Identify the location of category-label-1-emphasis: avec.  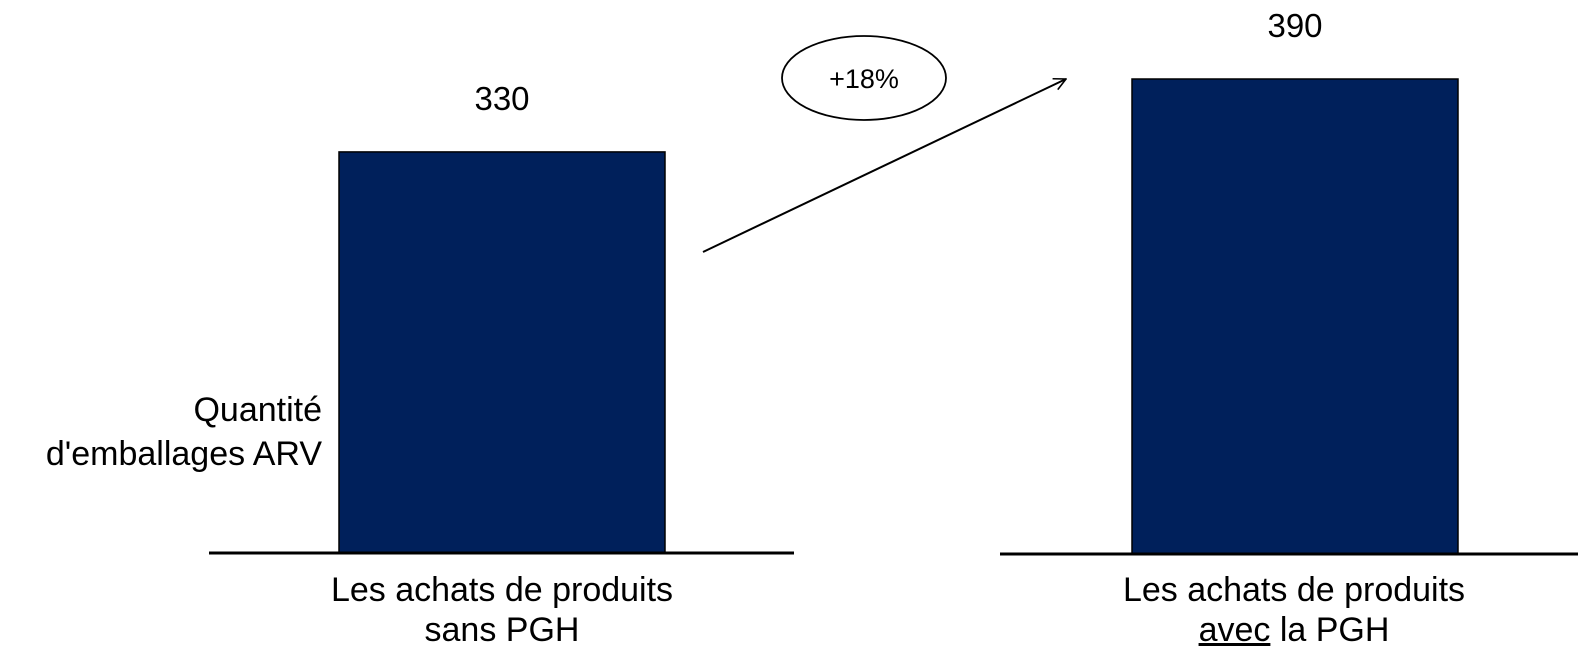
(1234, 630).